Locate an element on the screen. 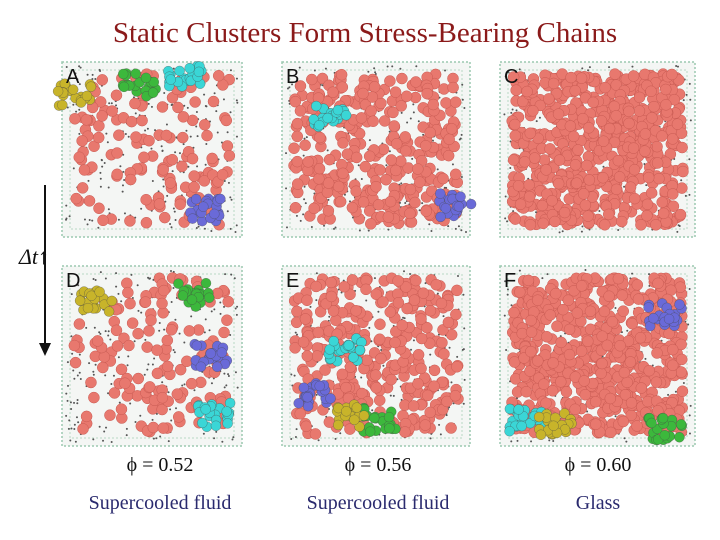  simulation-panel: D is located at coordinates (152, 356).